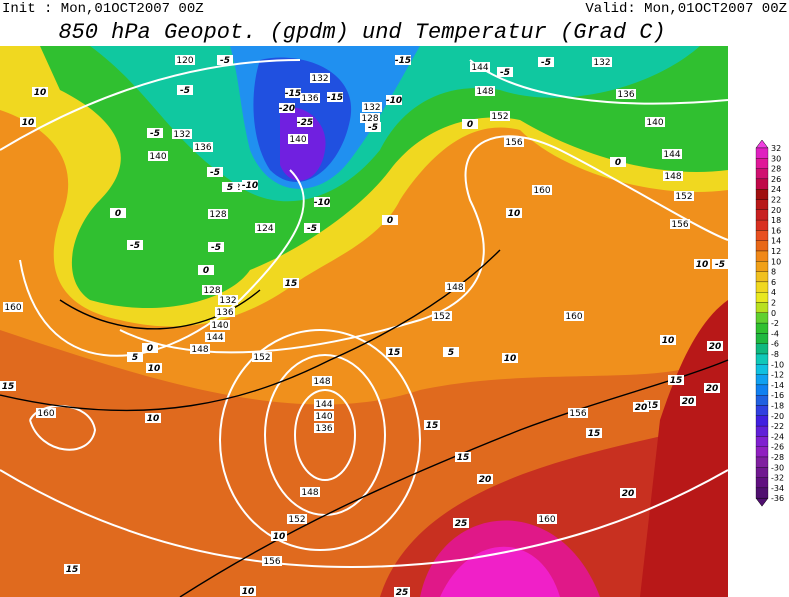 The height and width of the screenshot is (597, 789). What do you see at coordinates (777, 385) in the screenshot?
I see `colorbar-label: -14` at bounding box center [777, 385].